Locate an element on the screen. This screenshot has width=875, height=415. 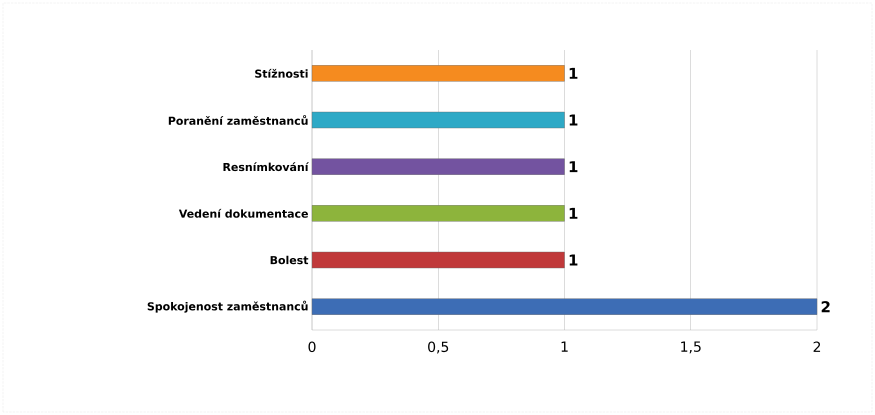
y-tick-label: Stížnosti is located at coordinates (281, 73).